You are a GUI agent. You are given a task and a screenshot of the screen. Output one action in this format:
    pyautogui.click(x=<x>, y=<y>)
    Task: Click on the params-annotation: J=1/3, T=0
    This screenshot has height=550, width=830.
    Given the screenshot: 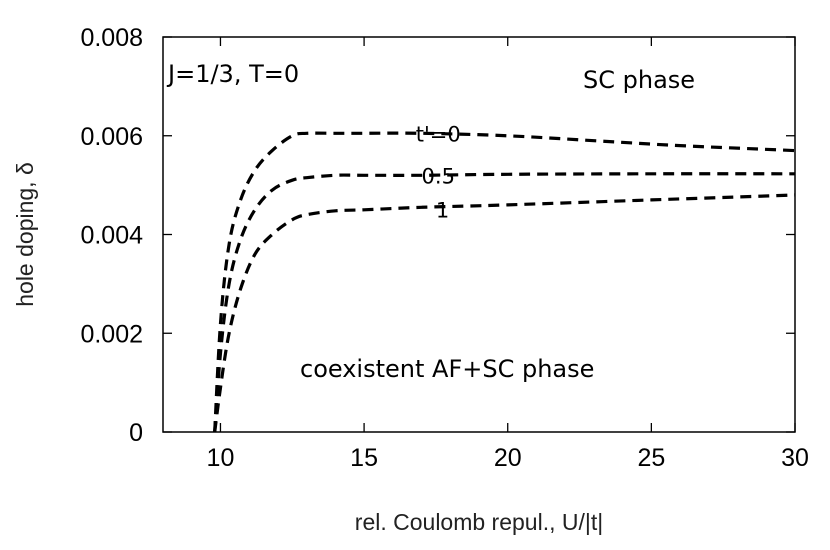 What is the action you would take?
    pyautogui.click(x=232, y=74)
    